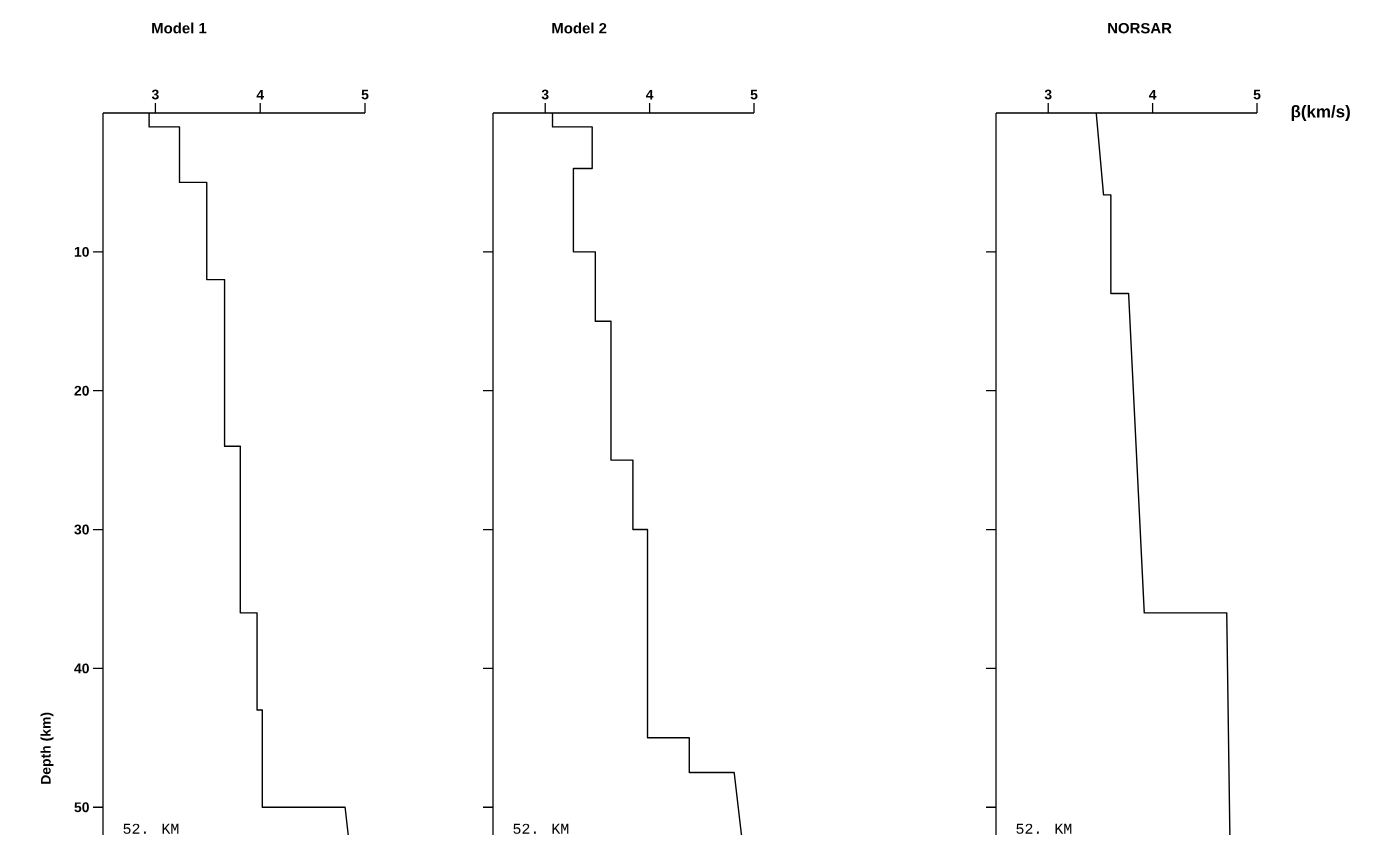 The image size is (1389, 845). Describe the element at coordinates (81, 668) in the screenshot. I see `y-tick-label: 40` at that location.